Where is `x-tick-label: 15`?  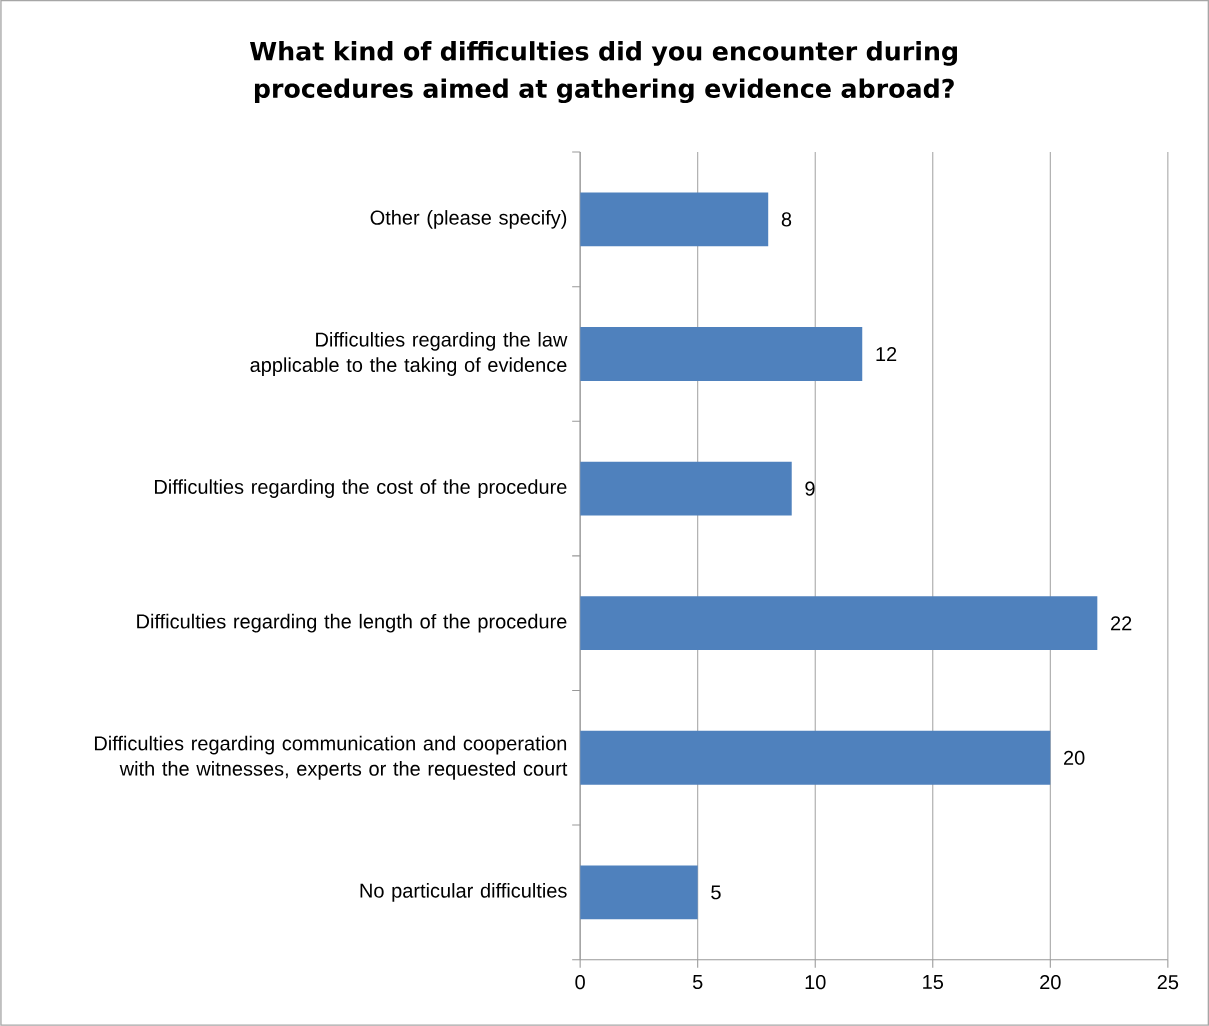
x-tick-label: 15 is located at coordinates (933, 982).